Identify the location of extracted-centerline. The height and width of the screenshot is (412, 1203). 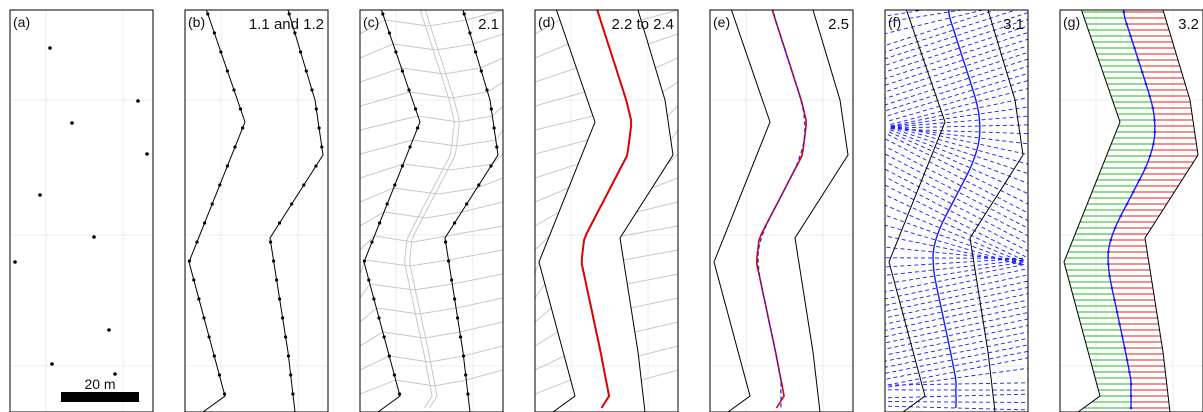
(606, 211).